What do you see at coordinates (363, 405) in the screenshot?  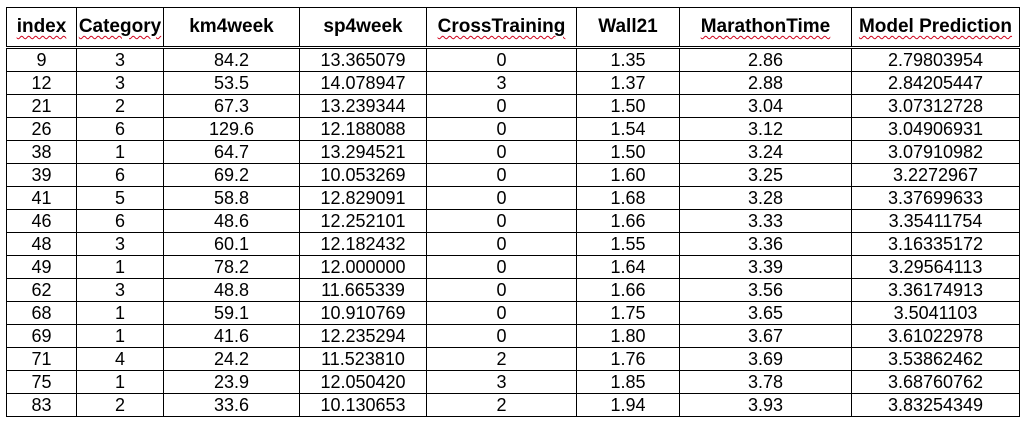 I see `cell-sp4week: 10.130653` at bounding box center [363, 405].